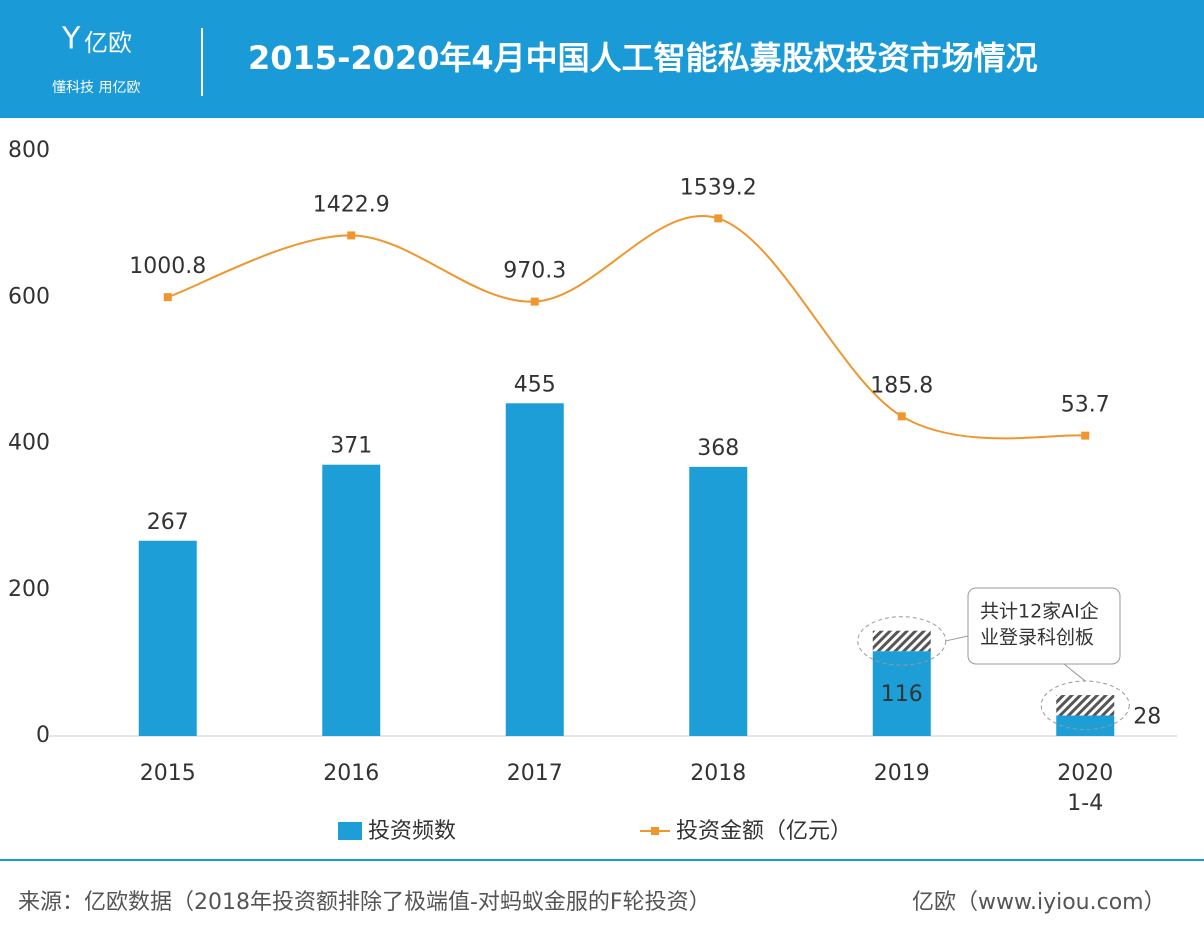  I want to click on x-tick-label: 2017, so click(535, 773).